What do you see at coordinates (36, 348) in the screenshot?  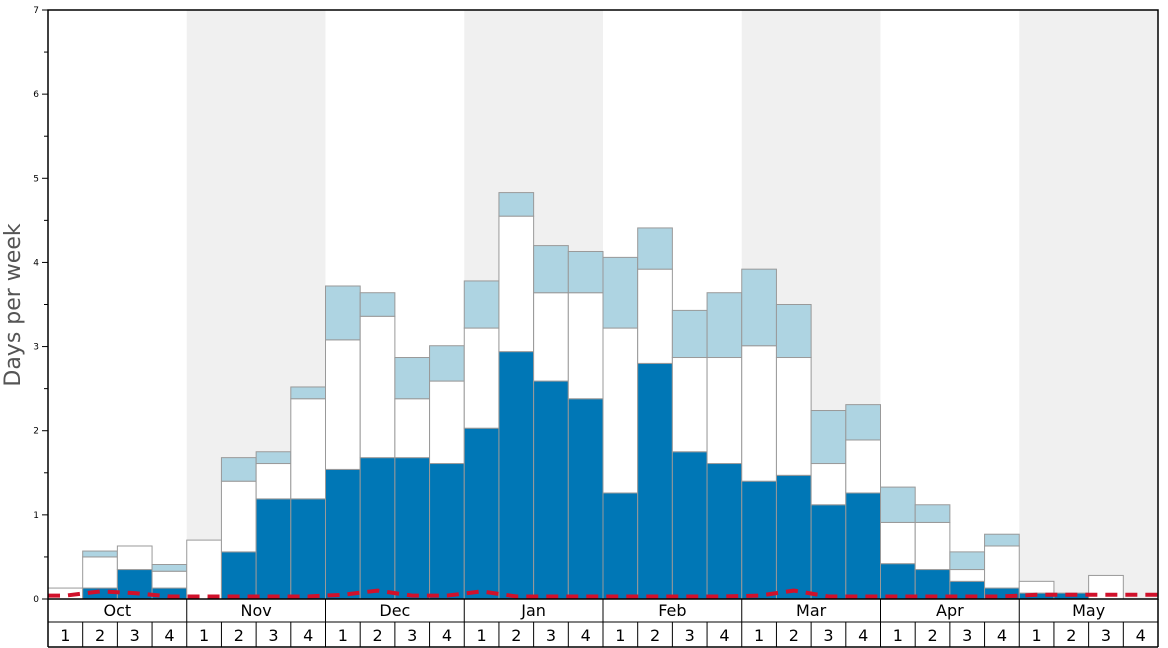 I see `y-tick-label: 3` at bounding box center [36, 348].